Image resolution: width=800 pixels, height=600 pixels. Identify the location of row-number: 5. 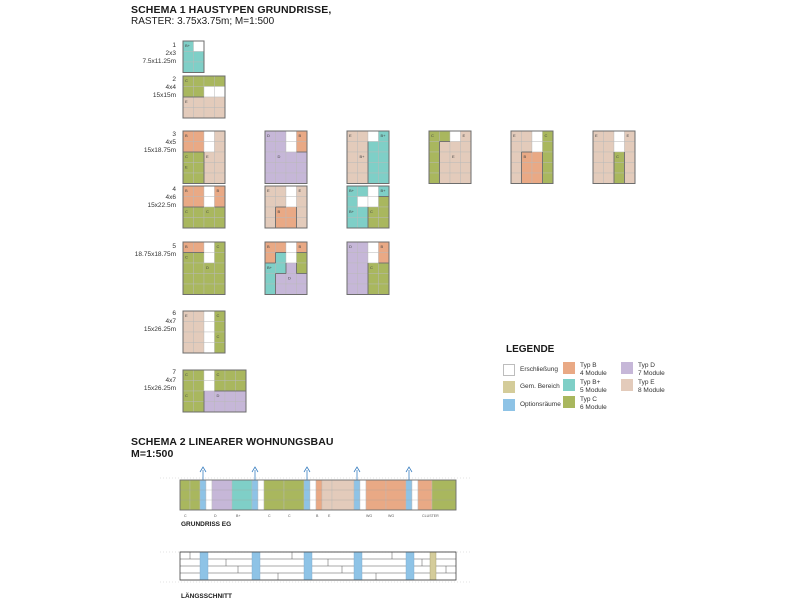
(174, 246).